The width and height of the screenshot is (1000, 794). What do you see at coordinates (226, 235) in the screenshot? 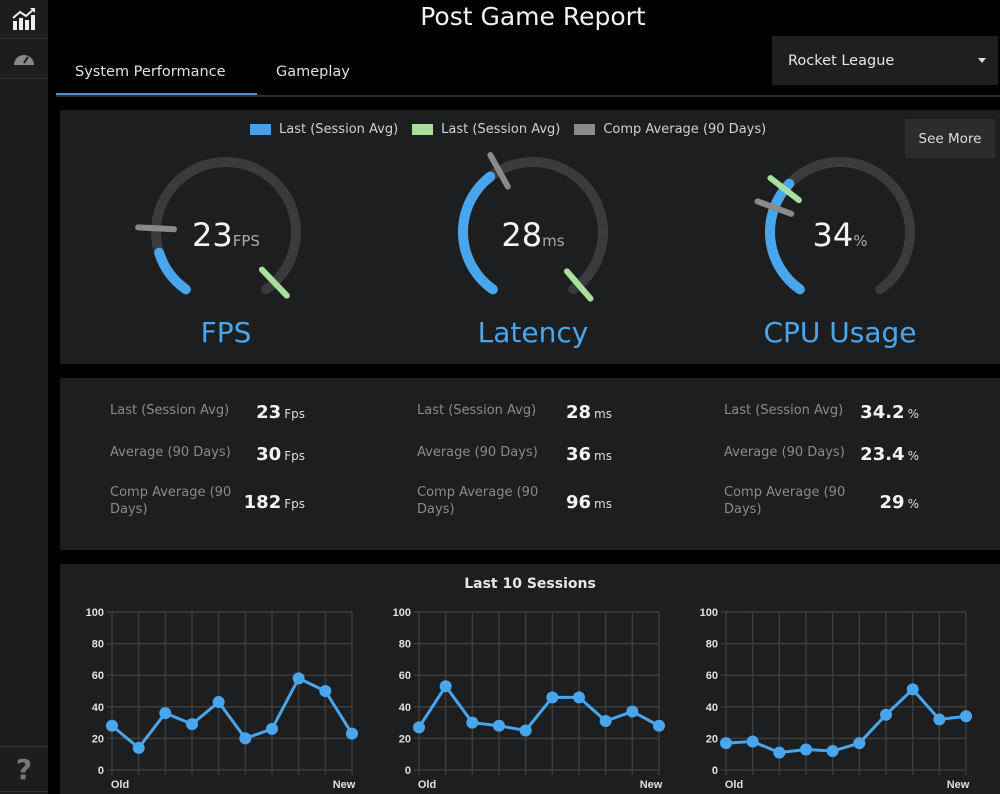
I see `gauge-value: 23FPS` at bounding box center [226, 235].